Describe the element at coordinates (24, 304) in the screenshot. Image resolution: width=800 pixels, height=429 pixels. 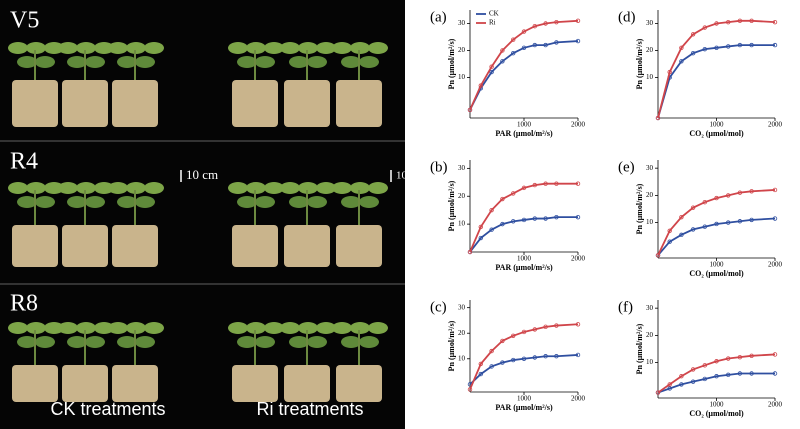
I see `stage-label: R8` at that location.